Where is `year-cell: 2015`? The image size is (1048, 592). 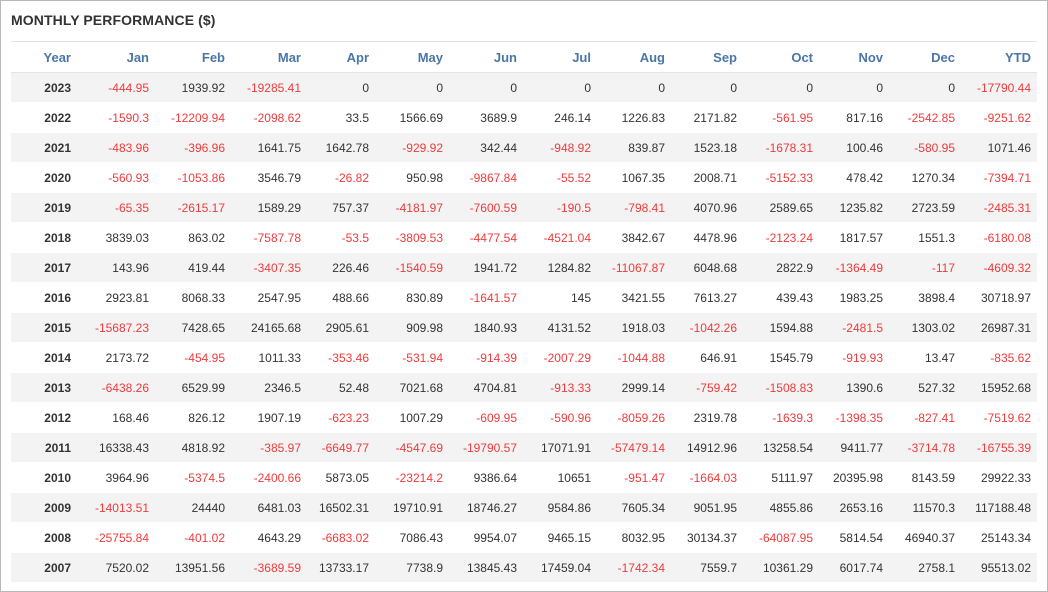
year-cell: 2015 is located at coordinates (45, 327).